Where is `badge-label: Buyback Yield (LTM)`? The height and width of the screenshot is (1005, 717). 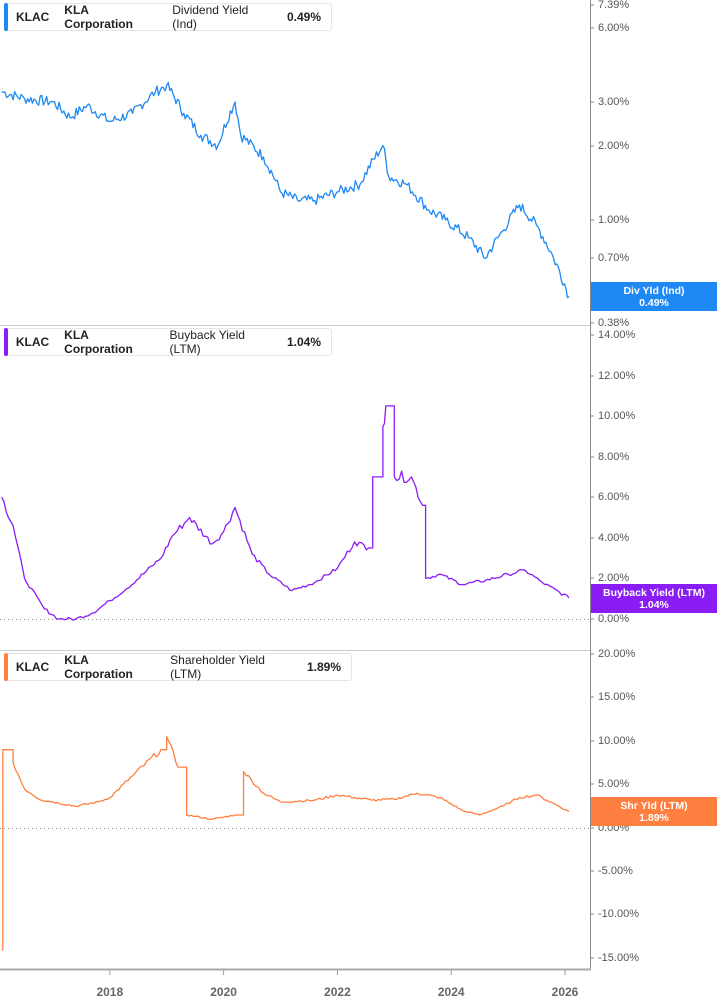
badge-label: Buyback Yield (LTM) is located at coordinates (654, 593).